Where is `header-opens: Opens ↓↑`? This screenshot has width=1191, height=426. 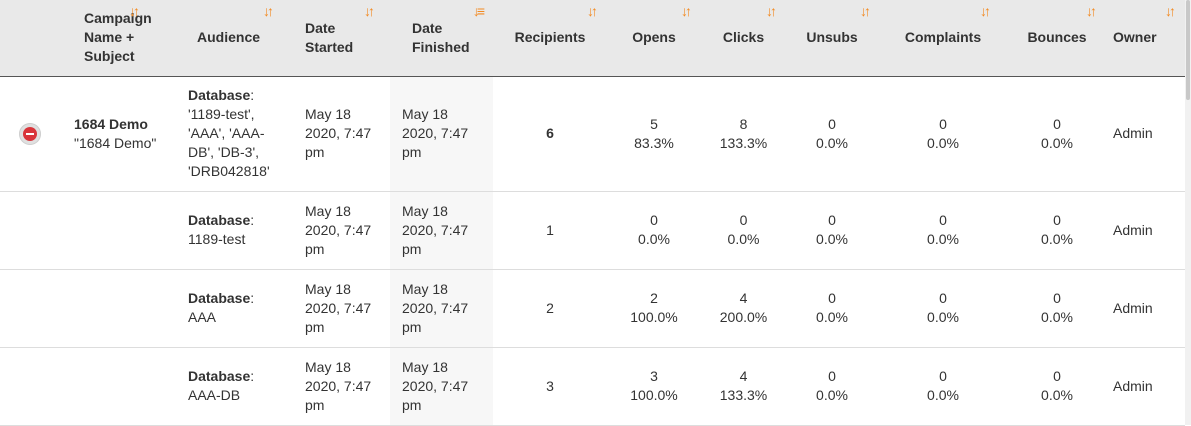
header-opens: Opens ↓↑ is located at coordinates (654, 38).